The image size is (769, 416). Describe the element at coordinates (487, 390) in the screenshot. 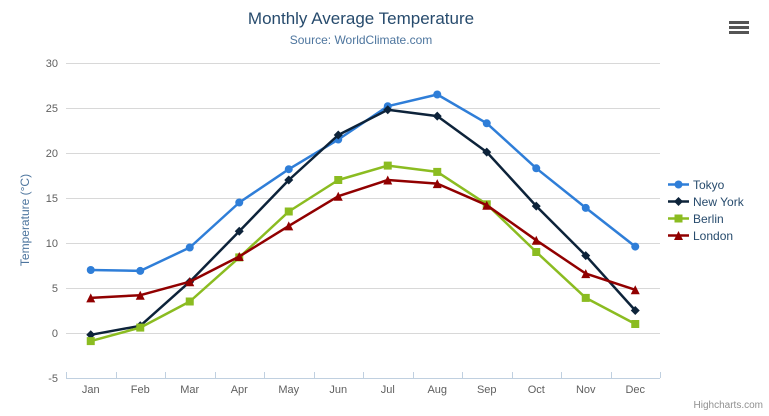

I see `x-axis-tick-label: Sep` at that location.